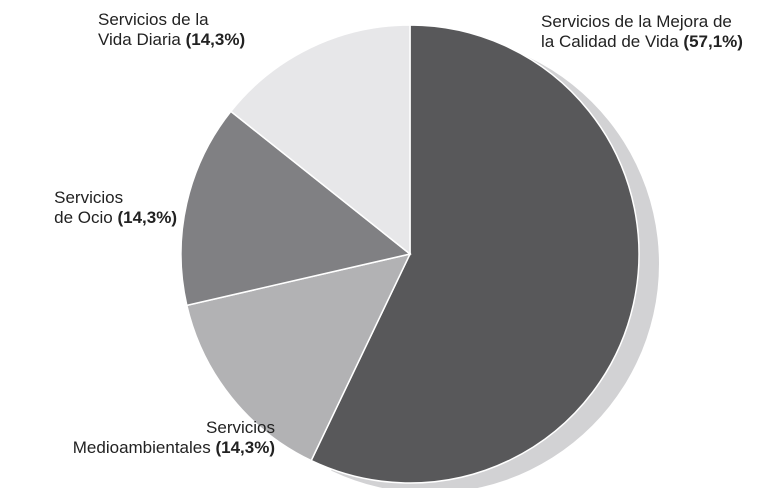 This screenshot has height=488, width=777. I want to click on slice-label: Servicios de la Vida Diaria (14,3%), so click(171, 30).